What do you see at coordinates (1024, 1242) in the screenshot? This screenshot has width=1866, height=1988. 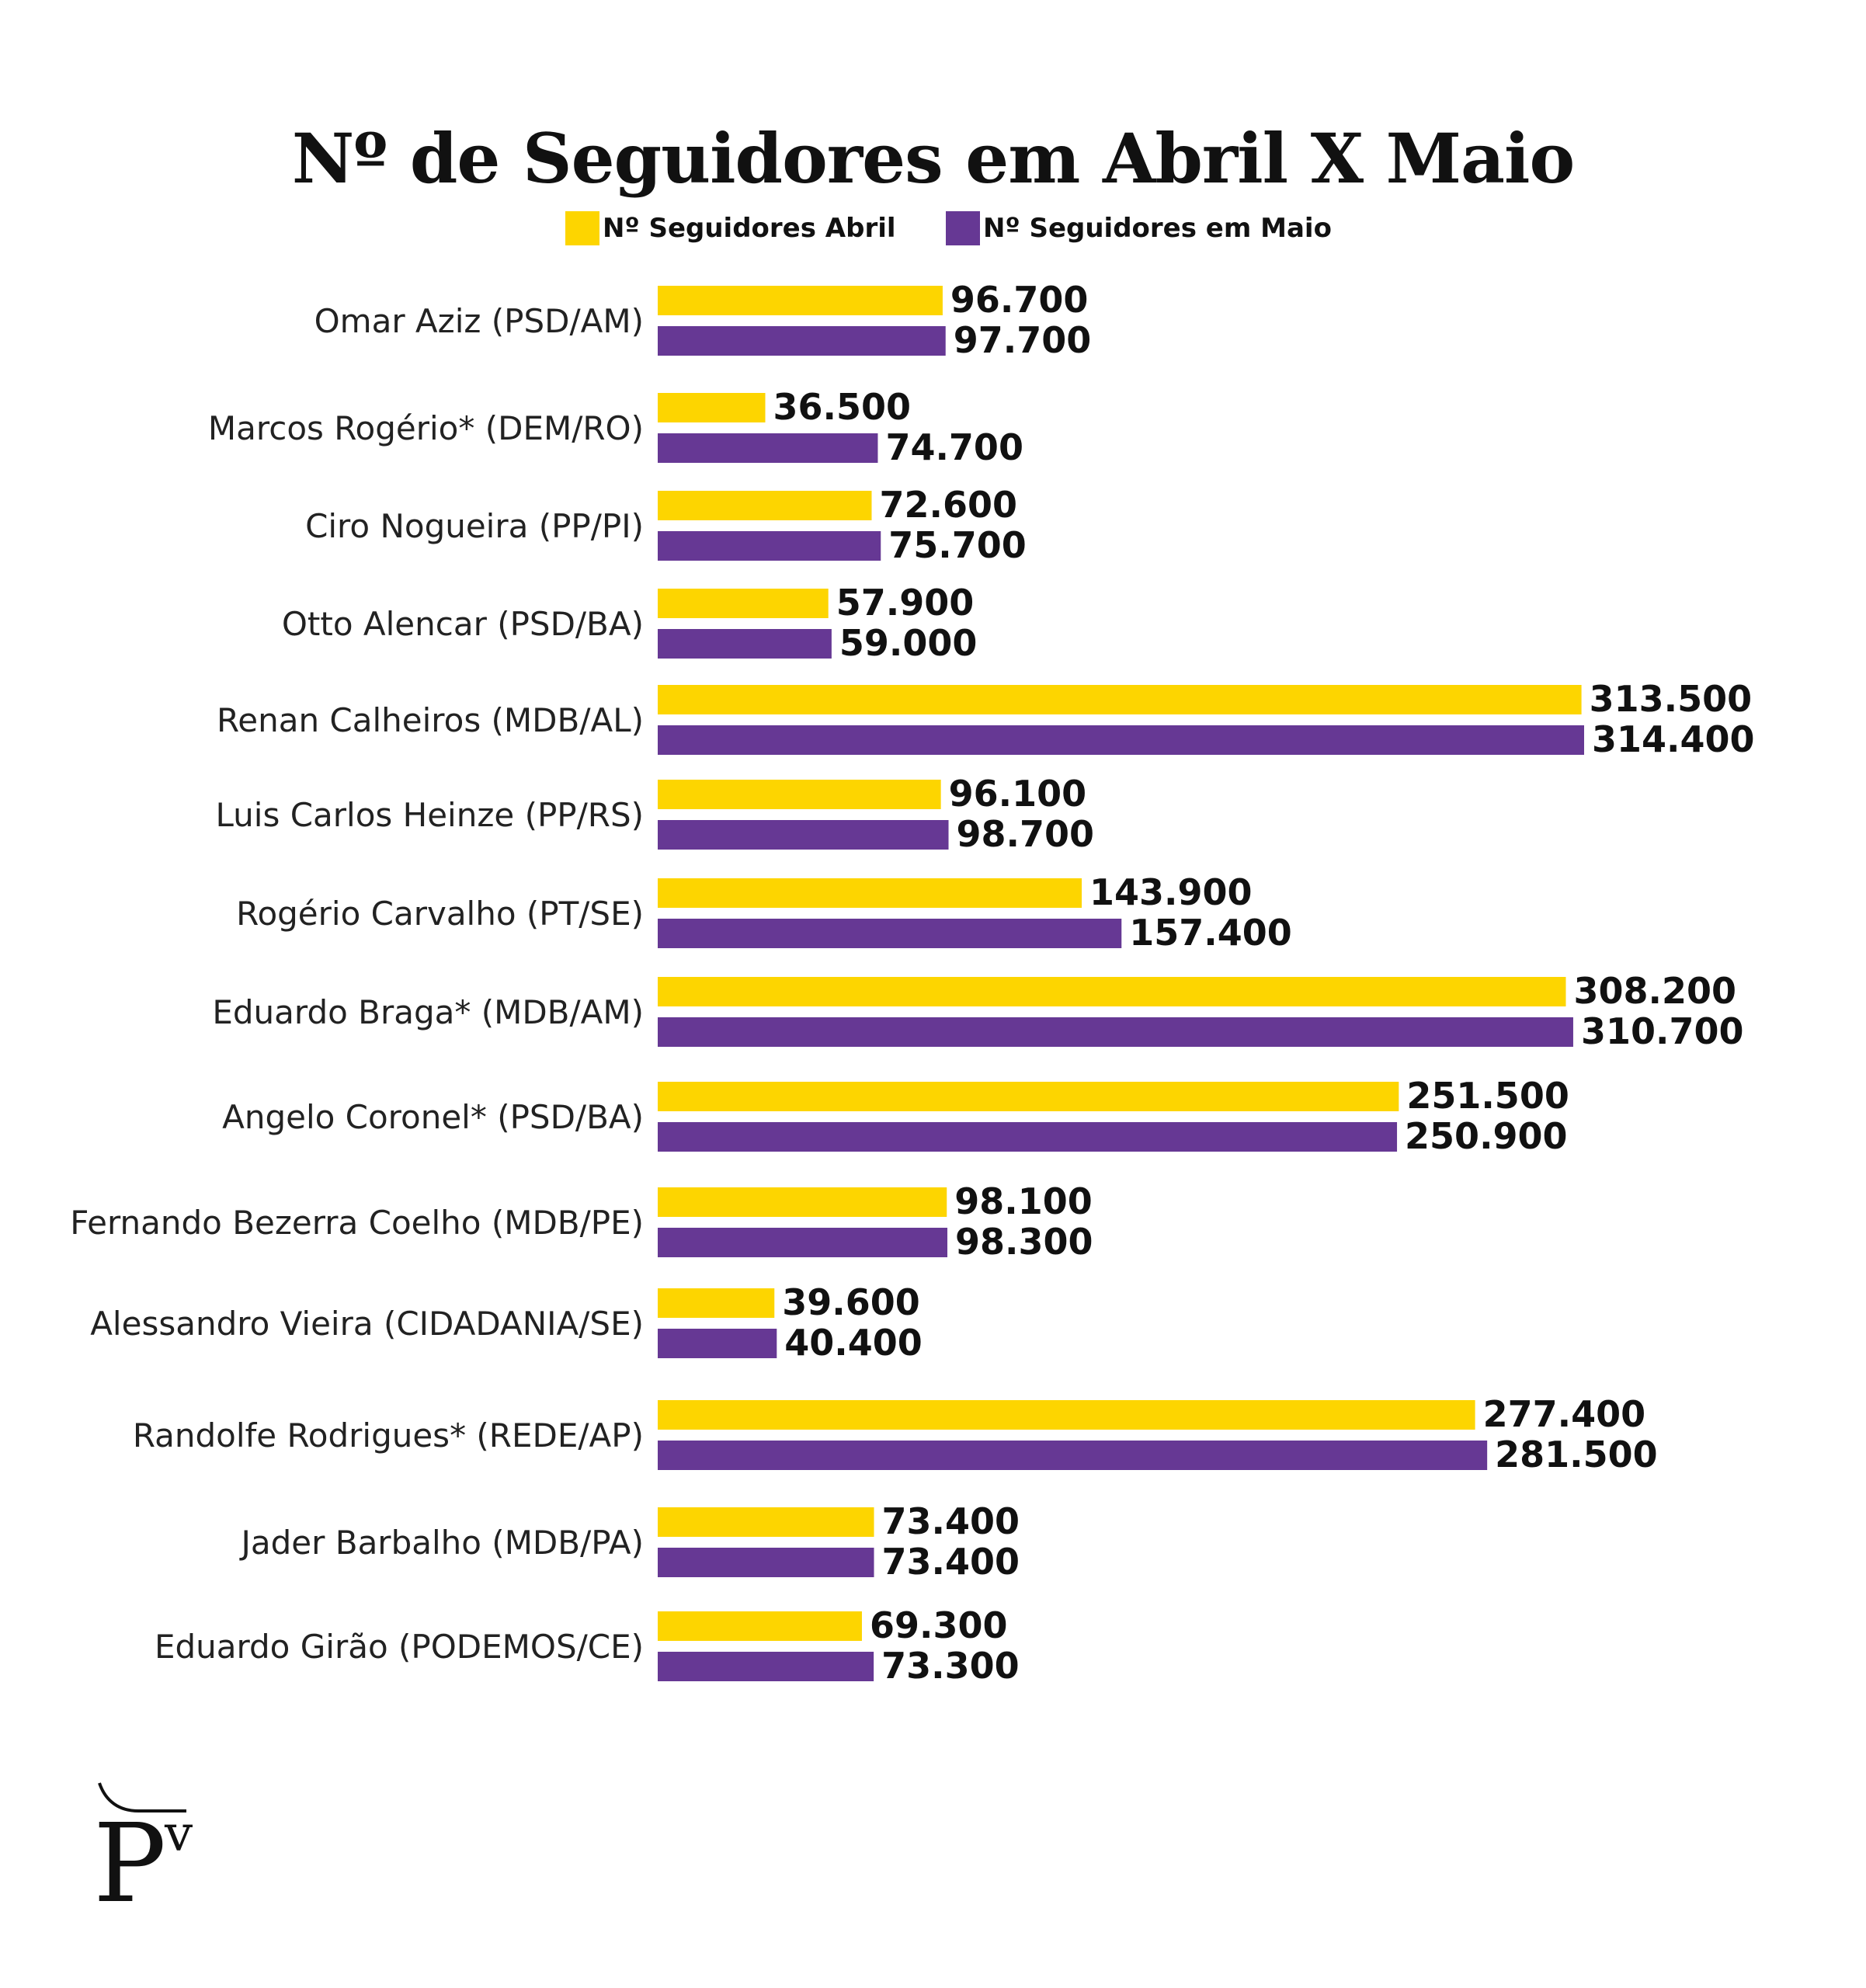 I see `value-label-maio: 98.300` at bounding box center [1024, 1242].